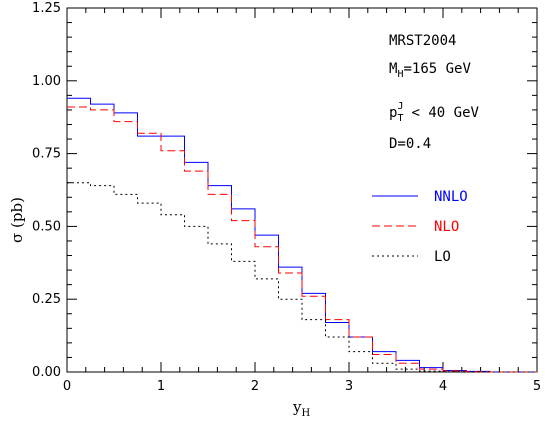 Image resolution: width=545 pixels, height=423 pixels. I want to click on annotation-cut-sub: T, so click(400, 118).